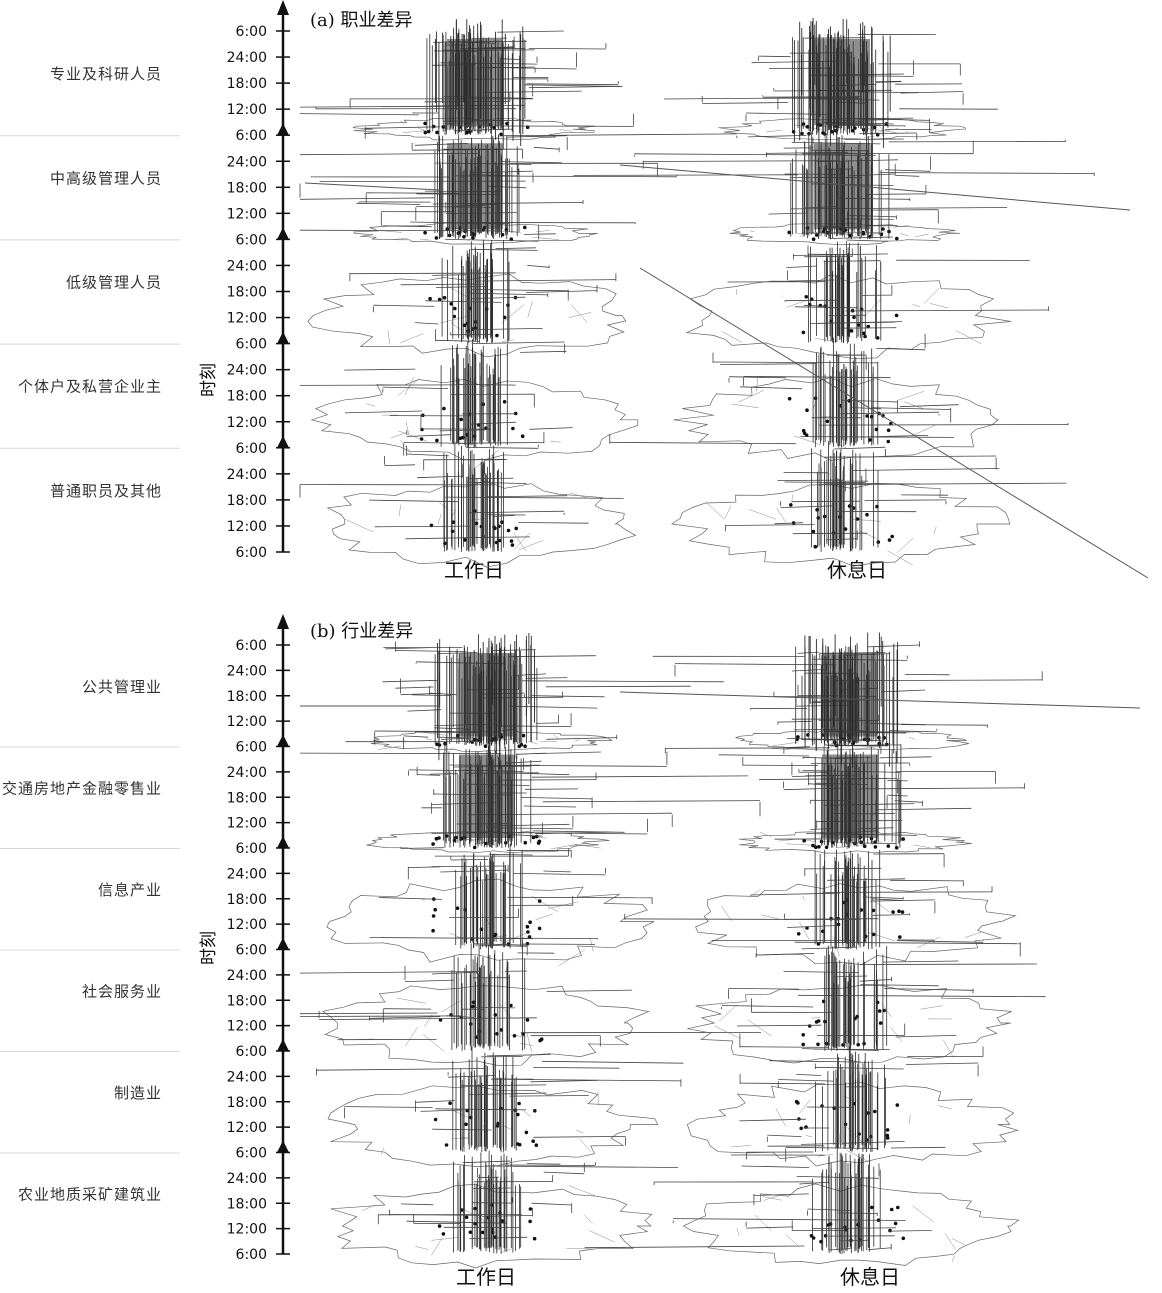 The image size is (1162, 1293). What do you see at coordinates (485, 1025) in the screenshot?
I see `region-map-outline` at bounding box center [485, 1025].